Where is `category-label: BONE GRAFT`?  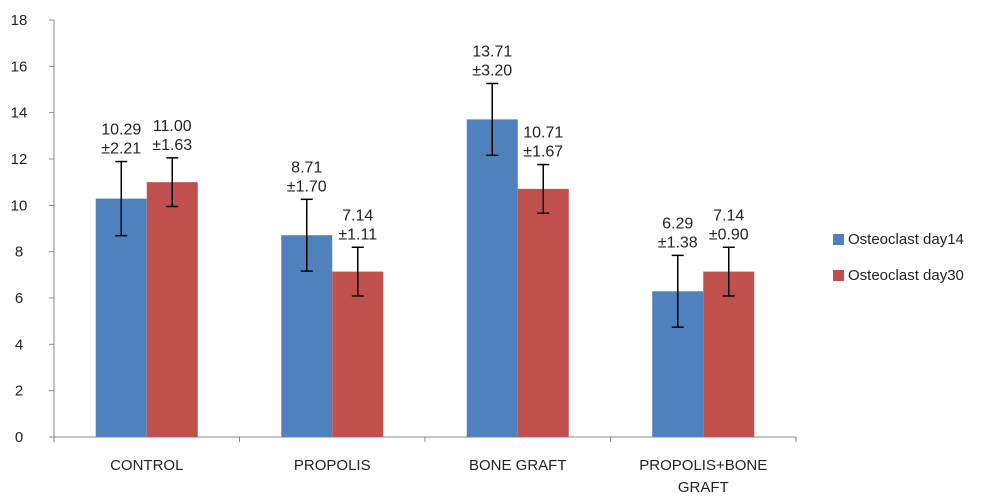 category-label: BONE GRAFT is located at coordinates (518, 465).